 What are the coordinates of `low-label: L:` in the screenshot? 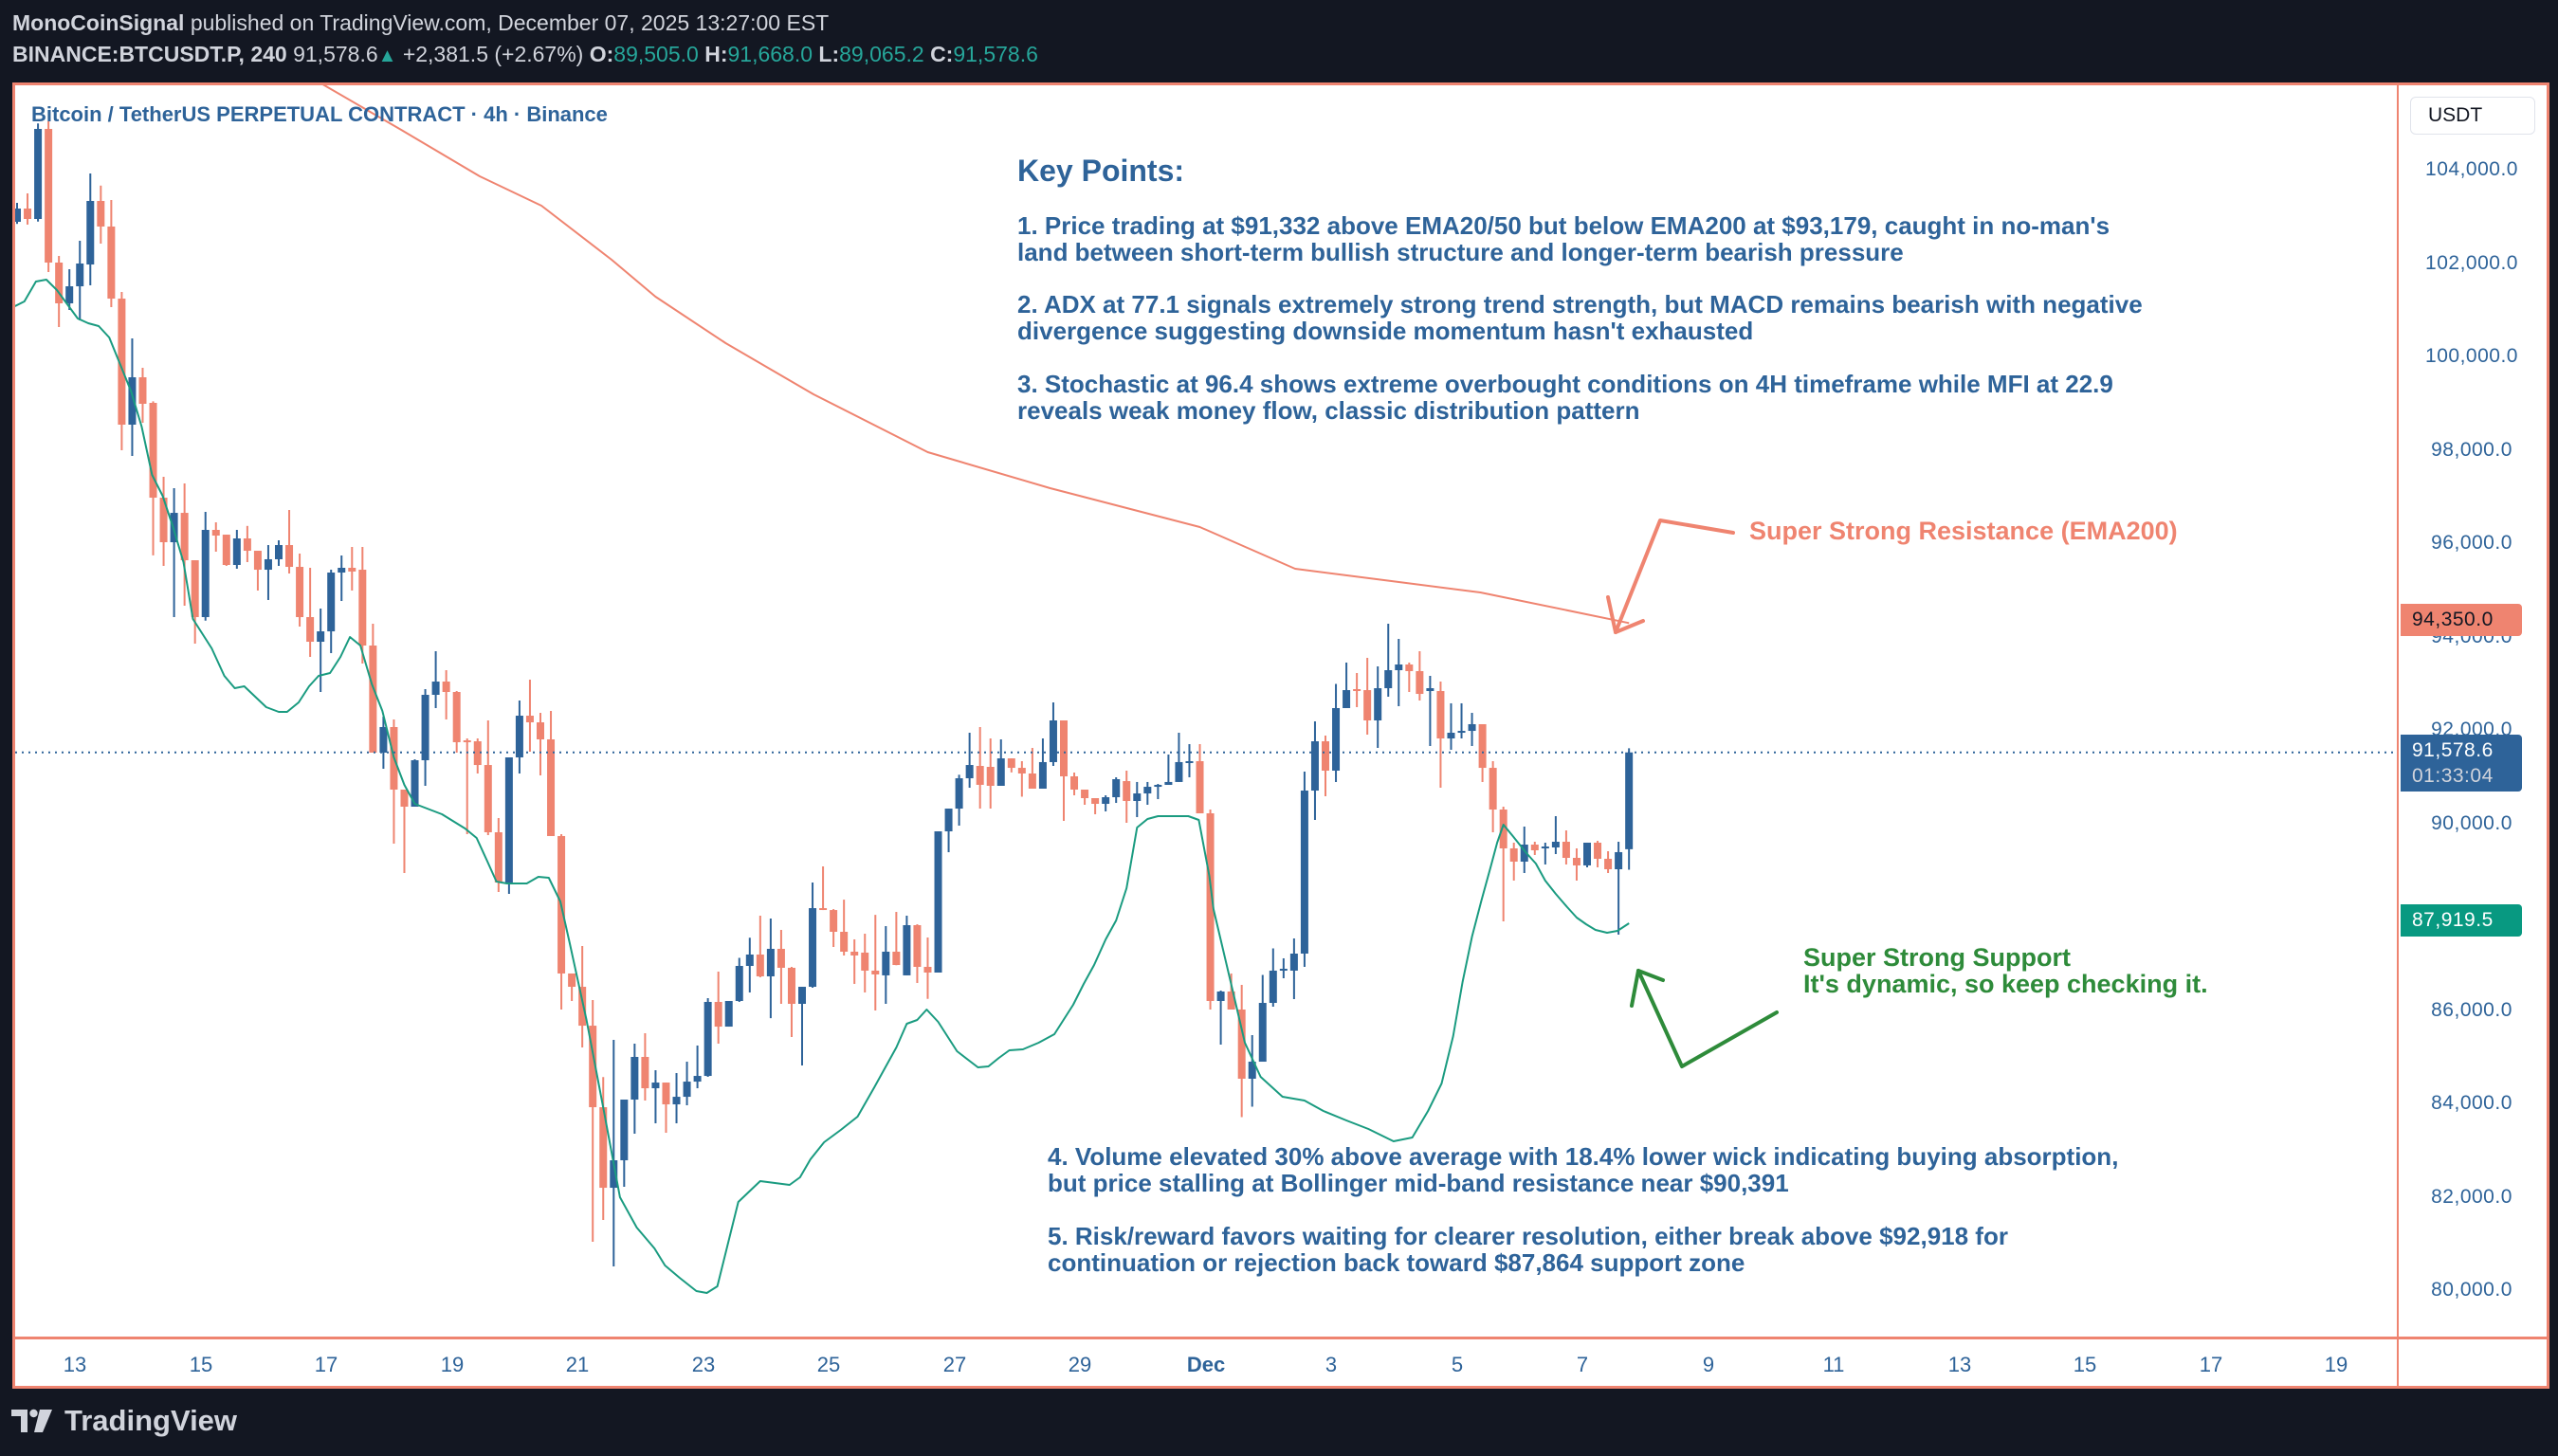 It's located at (829, 54).